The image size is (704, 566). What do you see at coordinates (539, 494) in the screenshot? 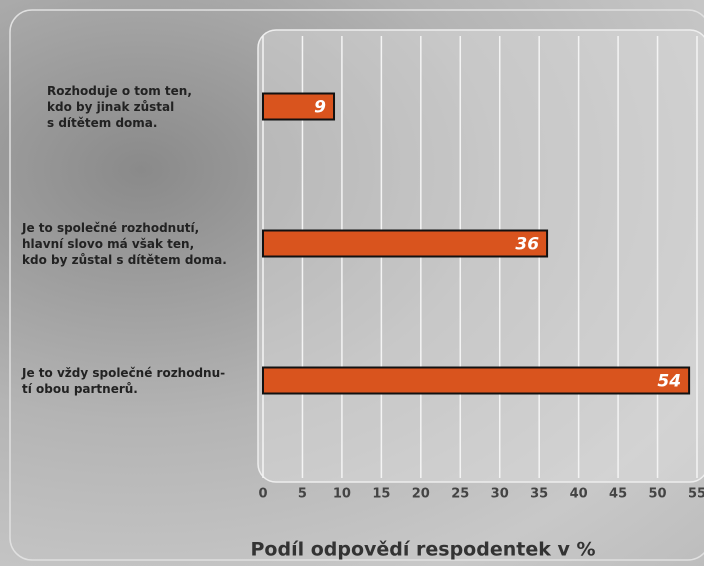
I see `x-tick-label: 35` at bounding box center [539, 494].